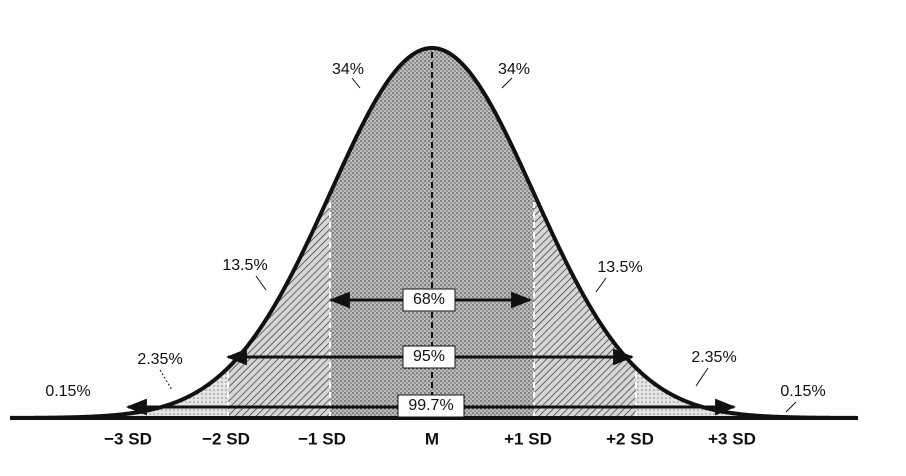  Describe the element at coordinates (528, 438) in the screenshot. I see `axis-label: +1 SD` at that location.